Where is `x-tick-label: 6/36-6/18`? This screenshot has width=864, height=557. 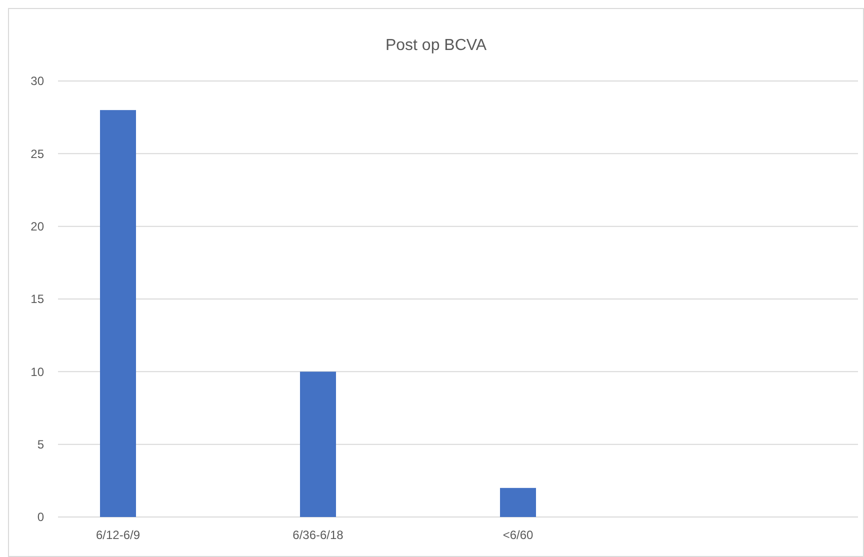
x-tick-label: 6/36-6/18 is located at coordinates (318, 535).